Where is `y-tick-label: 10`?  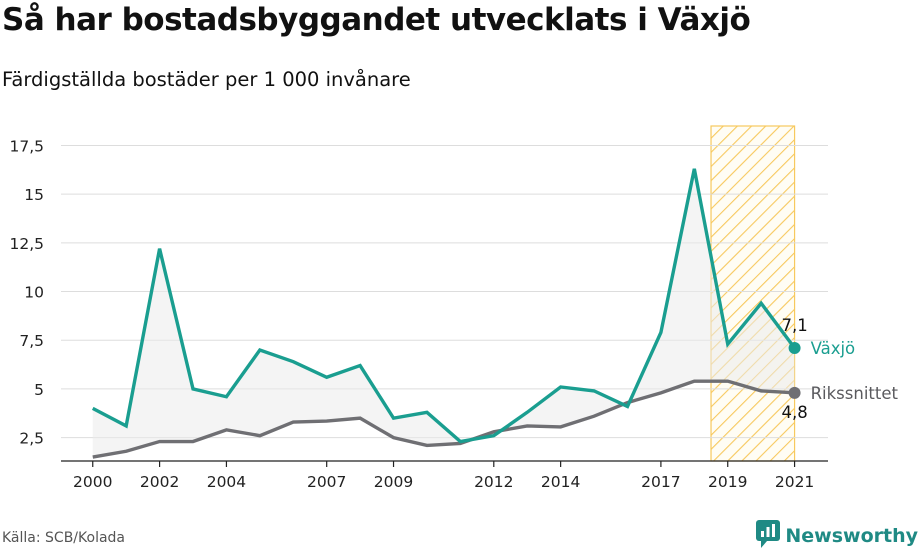
y-tick-label: 10 is located at coordinates (34, 293).